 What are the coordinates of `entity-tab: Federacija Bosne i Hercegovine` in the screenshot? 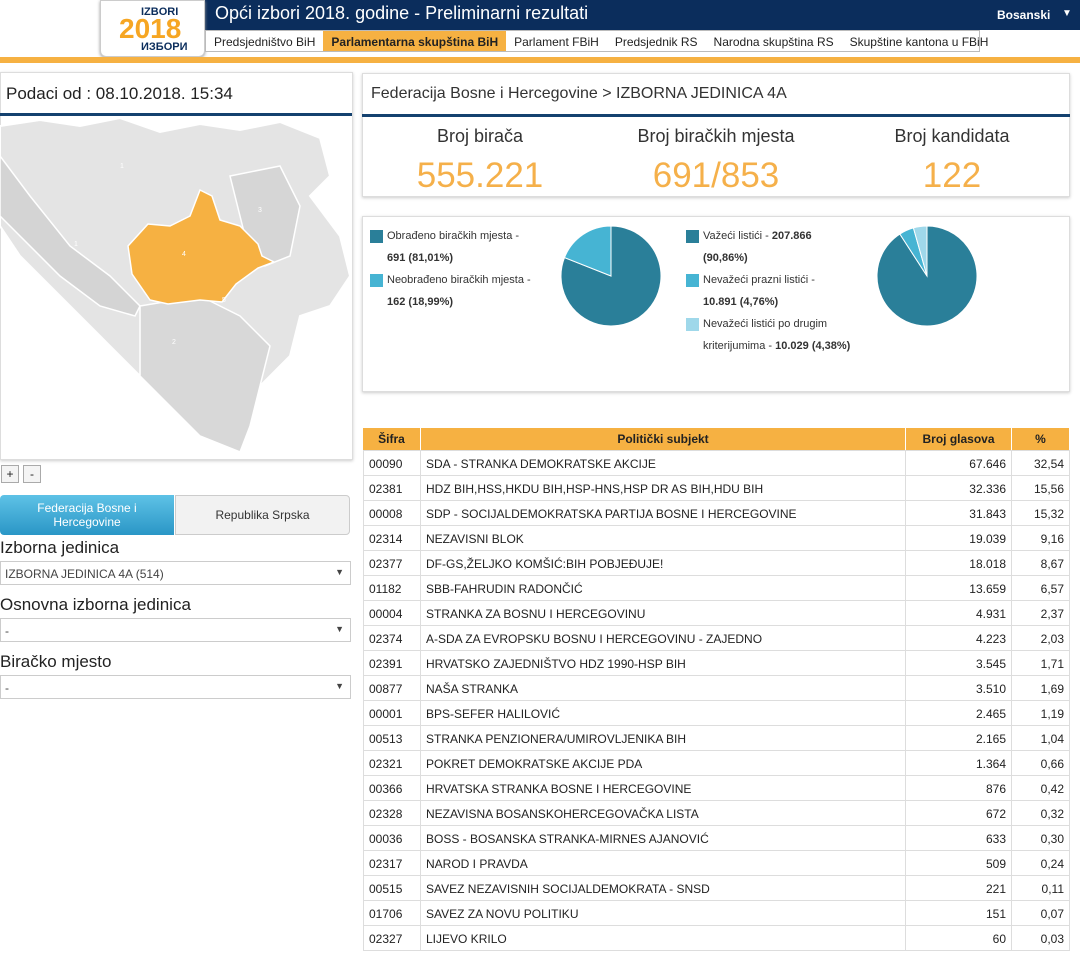 It's located at (87, 515).